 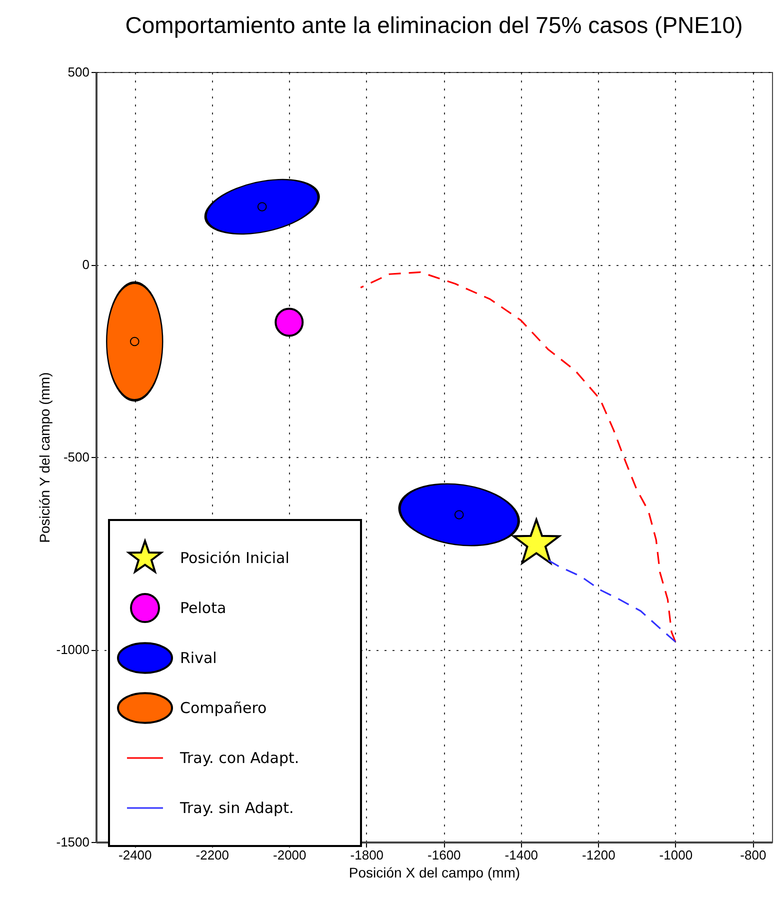 What do you see at coordinates (240, 758) in the screenshot?
I see `legend-label: Tray. con Adapt.` at bounding box center [240, 758].